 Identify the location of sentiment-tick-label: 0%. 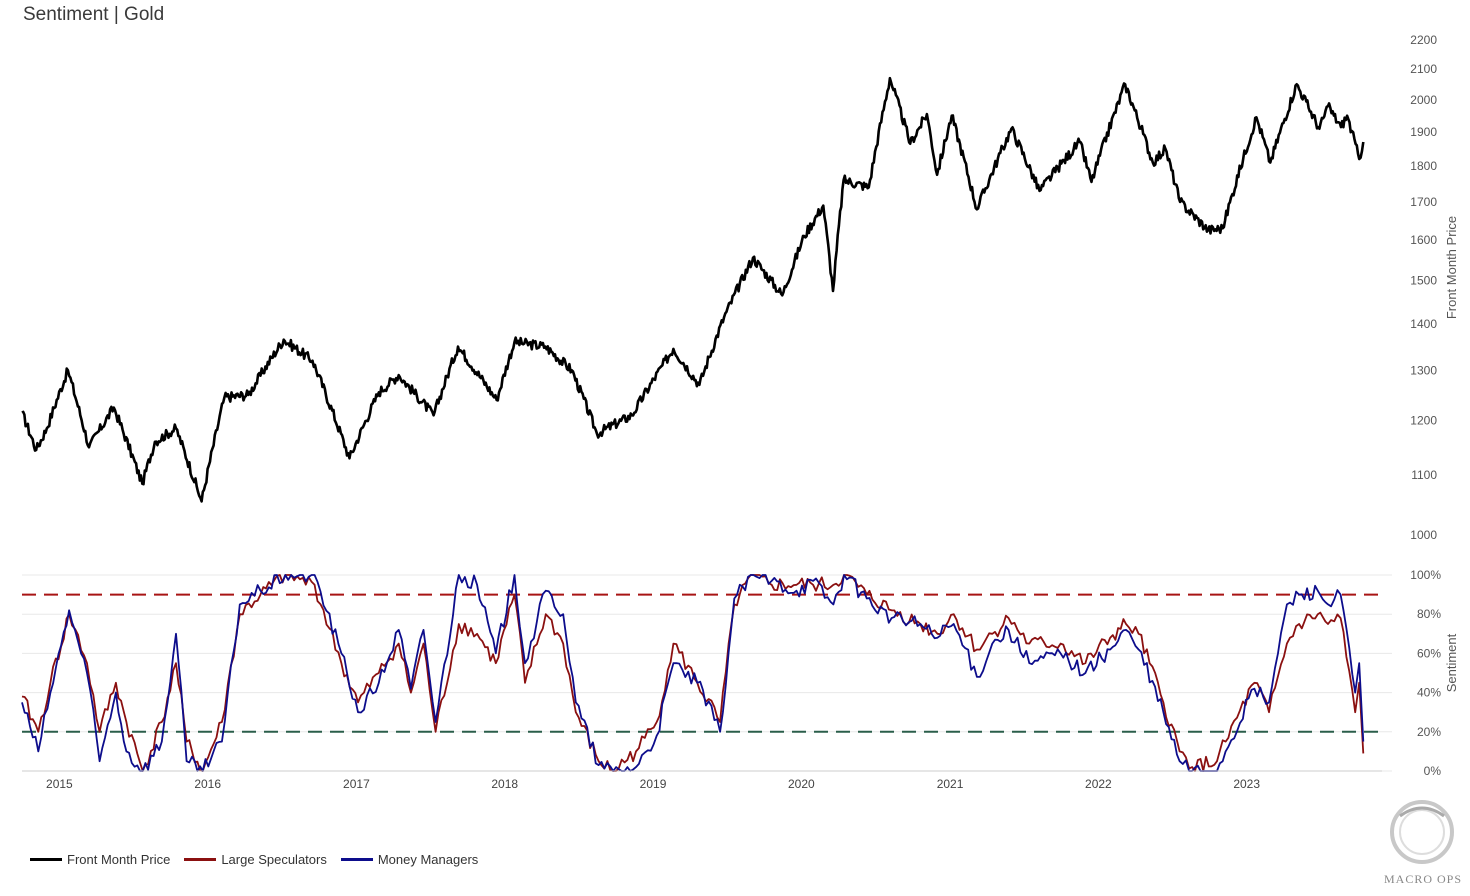
(1433, 771).